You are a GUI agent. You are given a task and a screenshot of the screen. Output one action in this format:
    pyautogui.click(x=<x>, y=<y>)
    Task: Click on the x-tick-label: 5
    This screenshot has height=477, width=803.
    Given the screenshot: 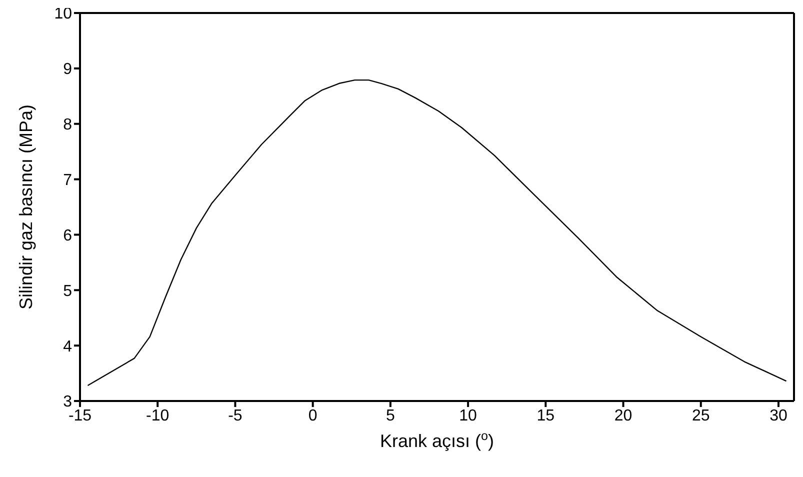 What is the action you would take?
    pyautogui.click(x=390, y=415)
    